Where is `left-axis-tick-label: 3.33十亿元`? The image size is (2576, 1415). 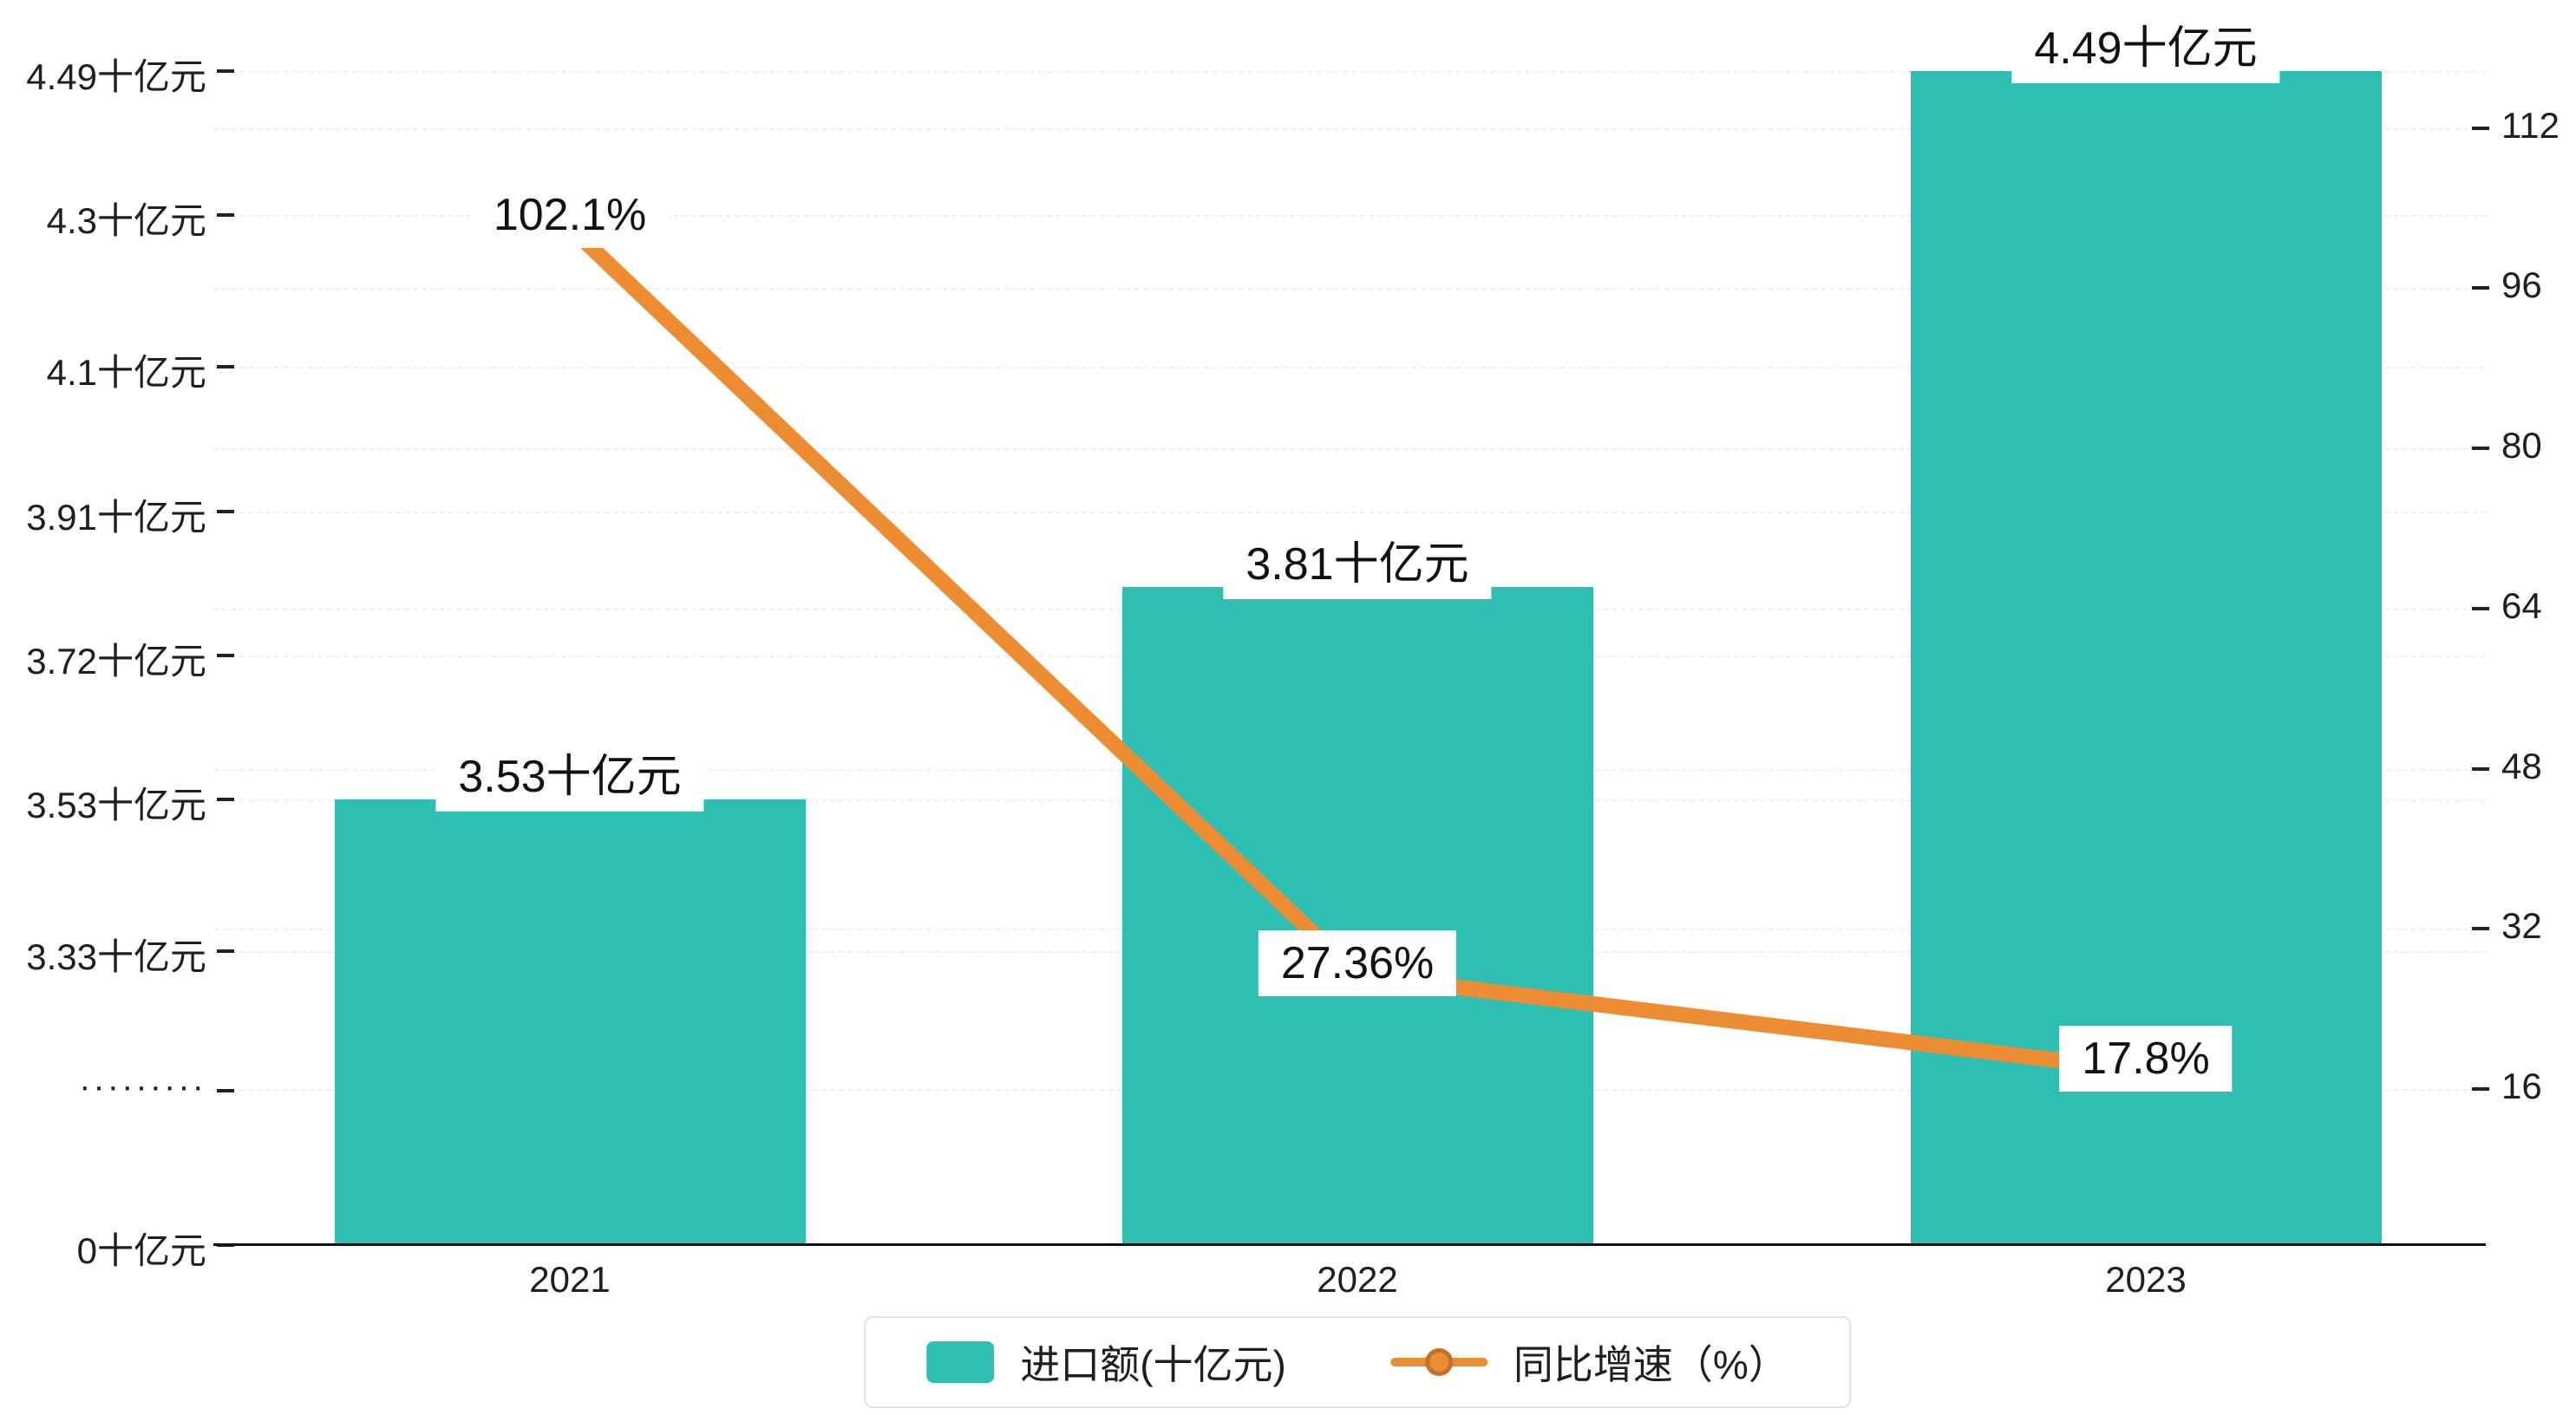 left-axis-tick-label: 3.33十亿元 is located at coordinates (116, 956).